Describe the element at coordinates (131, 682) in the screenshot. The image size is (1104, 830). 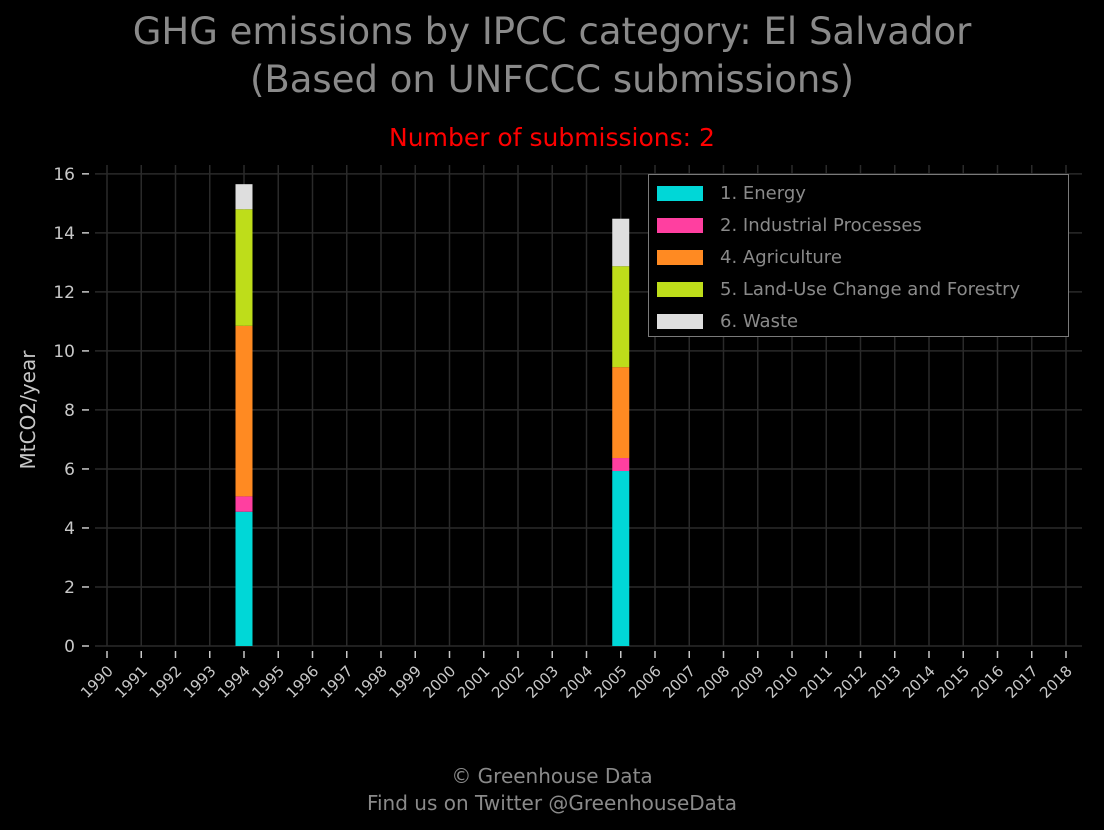
I see `x-tick-label: 1991` at that location.